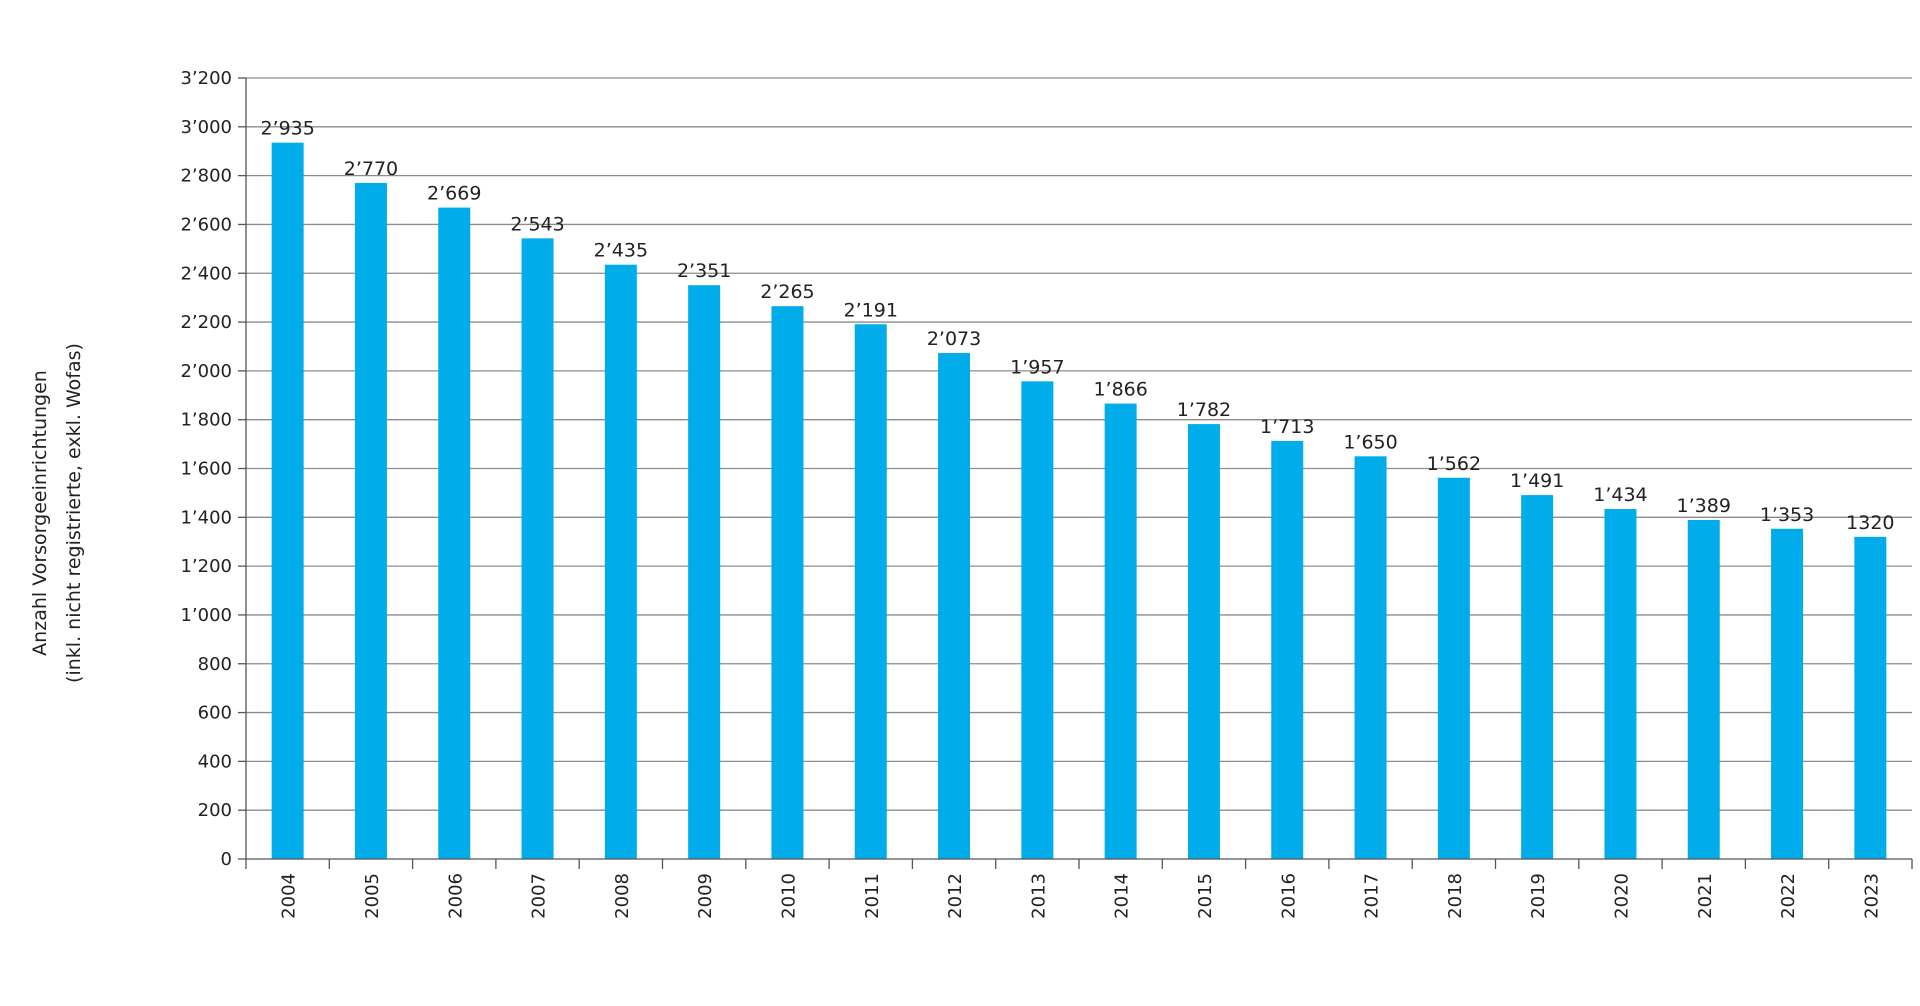 This screenshot has width=1920, height=1006. Describe the element at coordinates (74, 513) in the screenshot. I see `y-axis-title-line2: (inkl. nicht registrierte, exkl. Wofas)` at that location.